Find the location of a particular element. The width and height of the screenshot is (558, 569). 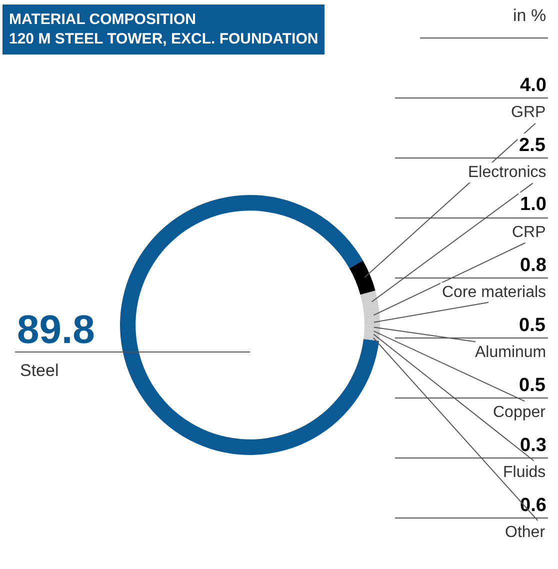

slice-label: CRP is located at coordinates (529, 232).